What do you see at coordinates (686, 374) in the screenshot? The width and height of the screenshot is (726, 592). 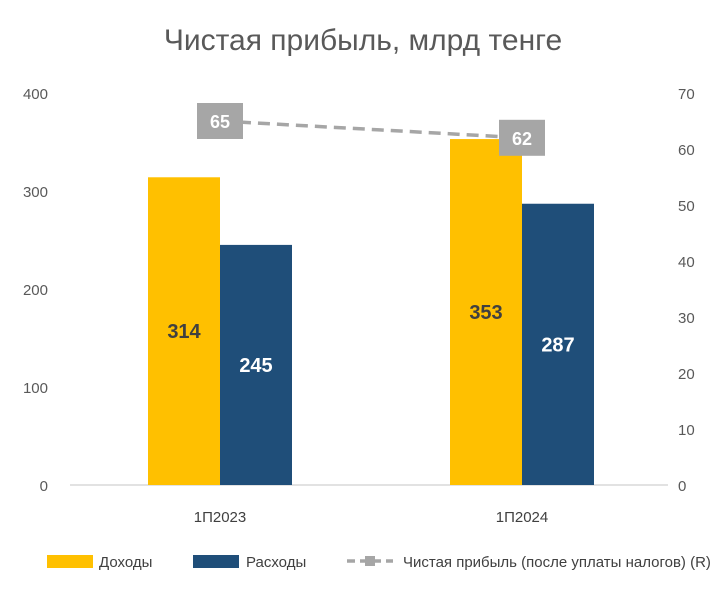 I see `right-tick-label: 20` at bounding box center [686, 374].